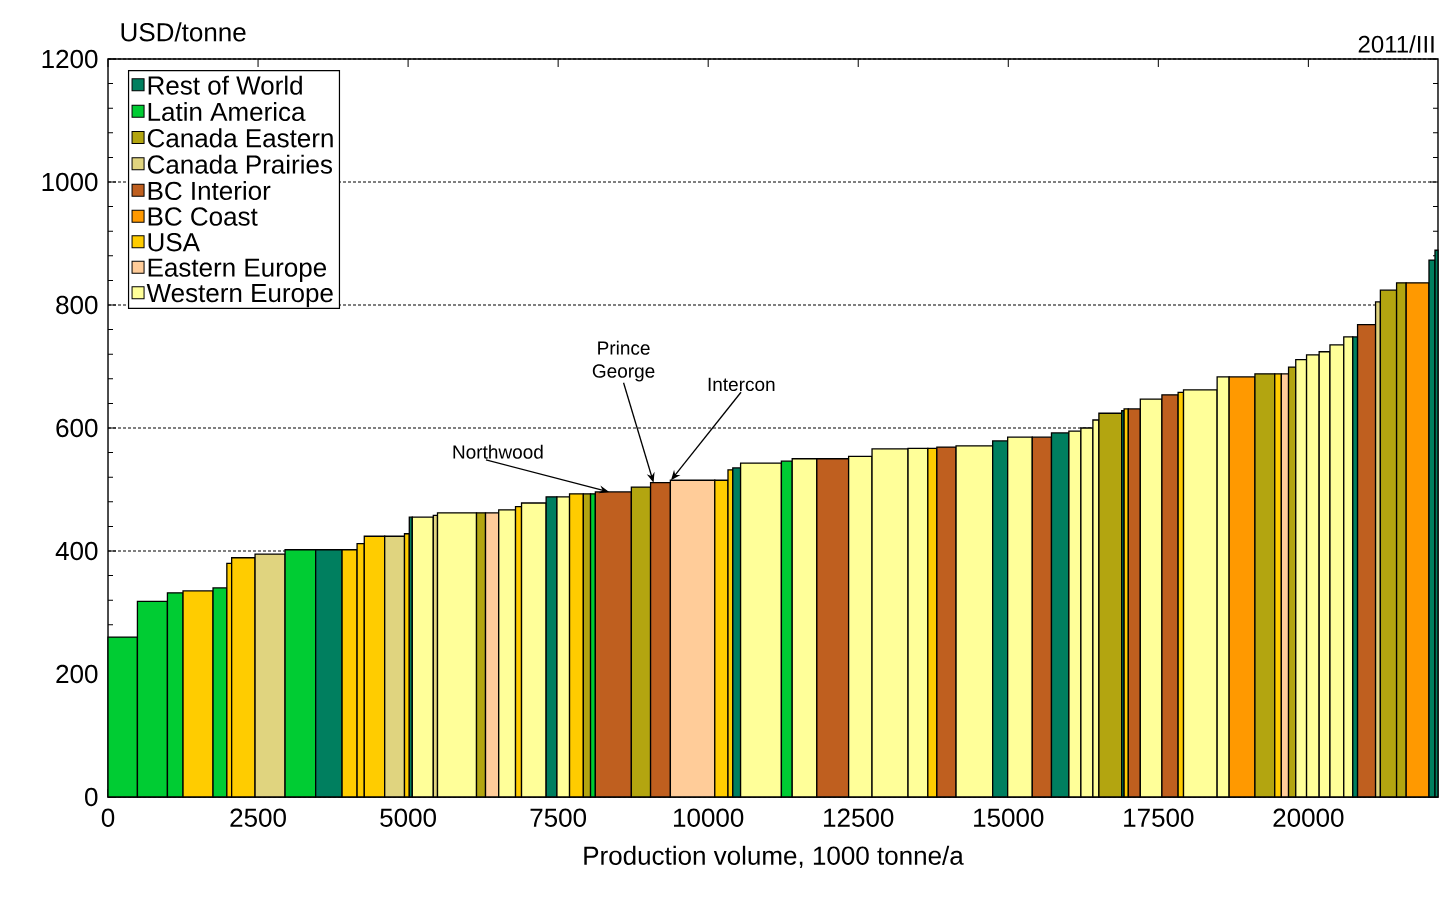 Image resolution: width=1453 pixels, height=912 pixels. I want to click on y-tick-label: 200, so click(77, 674).